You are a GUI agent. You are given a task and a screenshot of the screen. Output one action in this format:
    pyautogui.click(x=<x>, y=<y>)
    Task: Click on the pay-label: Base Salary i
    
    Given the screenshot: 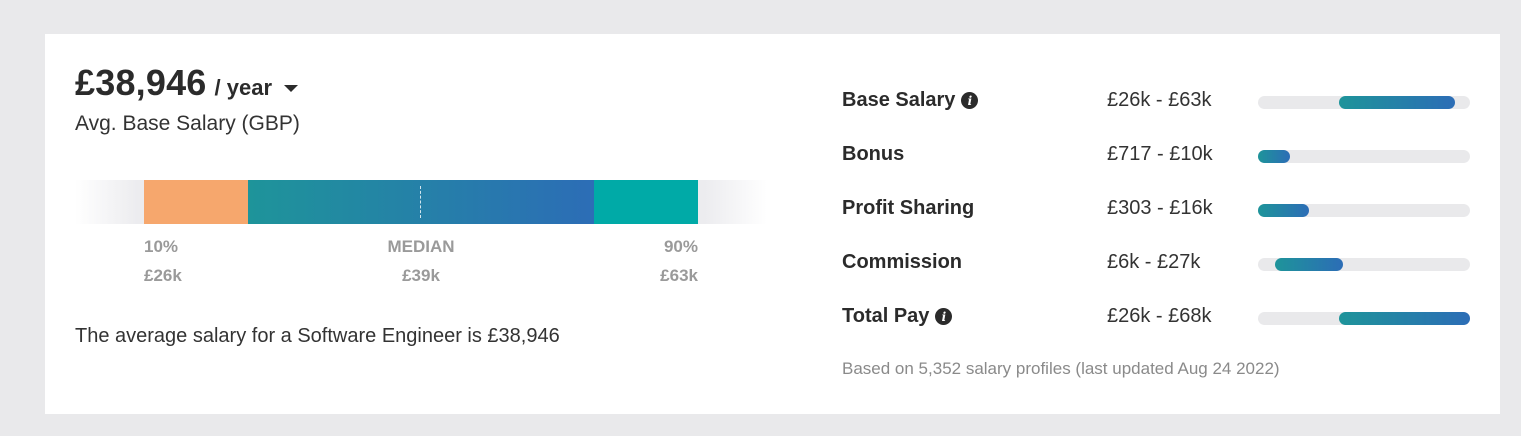 What is the action you would take?
    pyautogui.click(x=910, y=100)
    